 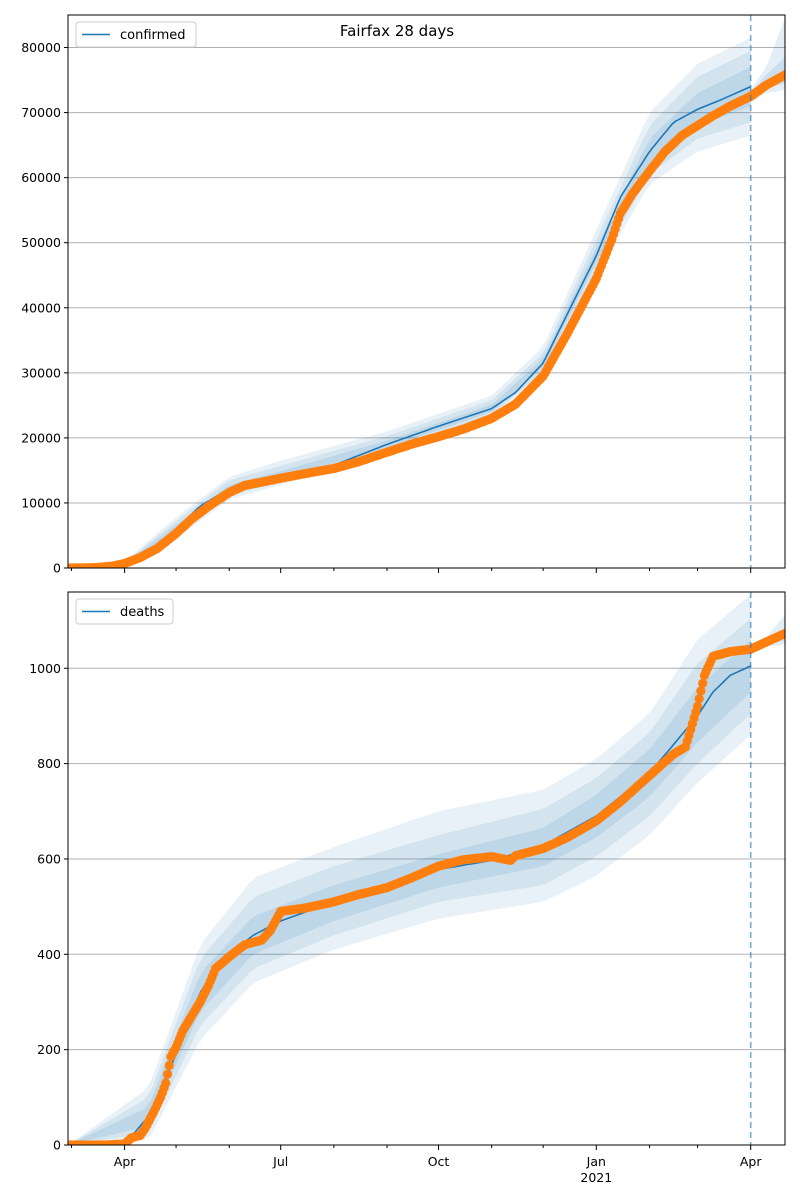 What do you see at coordinates (280, 1161) in the screenshot?
I see `x-tick-label: Jul` at bounding box center [280, 1161].